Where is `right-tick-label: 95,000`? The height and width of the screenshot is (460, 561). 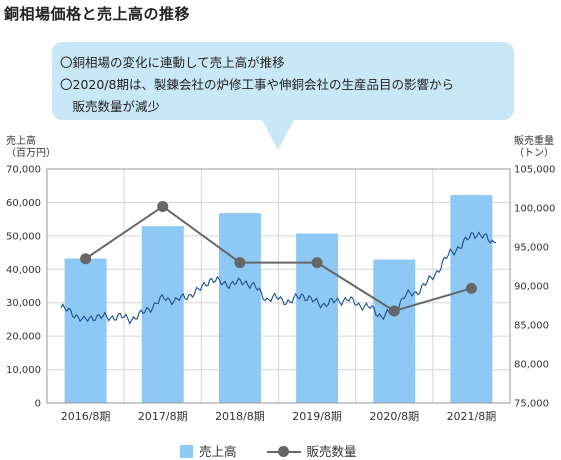 right-tick-label: 95,000 is located at coordinates (531, 248).